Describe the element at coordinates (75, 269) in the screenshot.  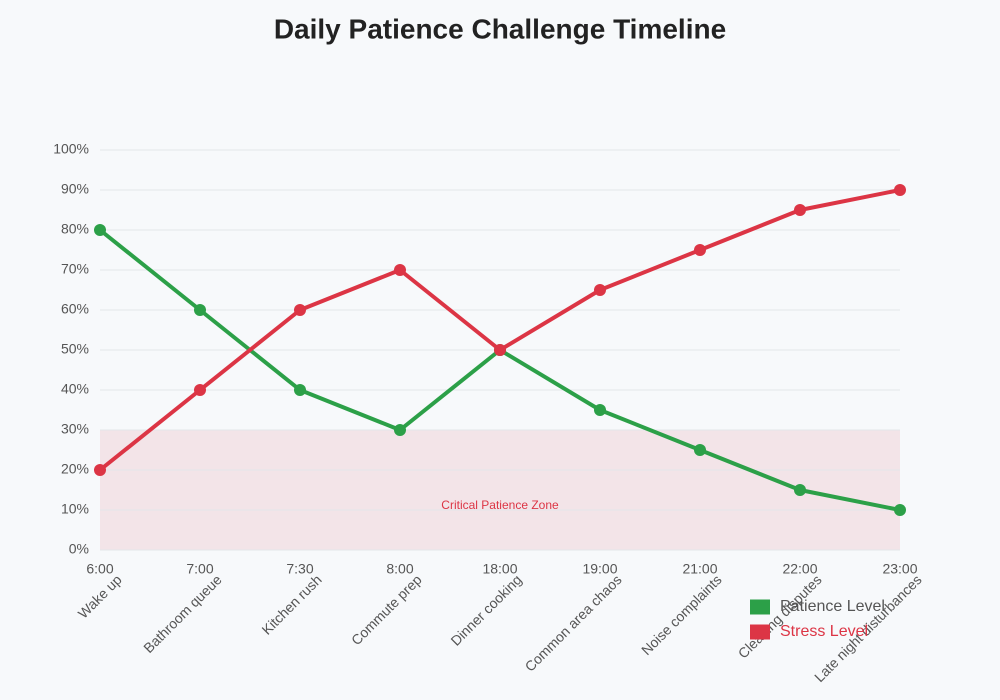
I see `y-tick-label: 70%` at that location.